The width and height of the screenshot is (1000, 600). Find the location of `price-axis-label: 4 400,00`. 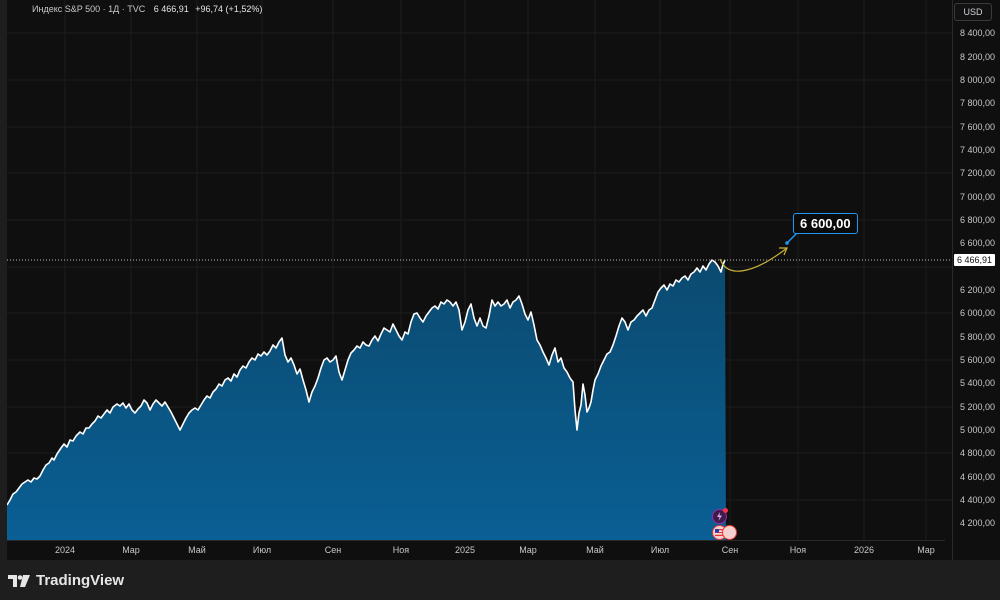

price-axis-label: 4 400,00 is located at coordinates (977, 500).